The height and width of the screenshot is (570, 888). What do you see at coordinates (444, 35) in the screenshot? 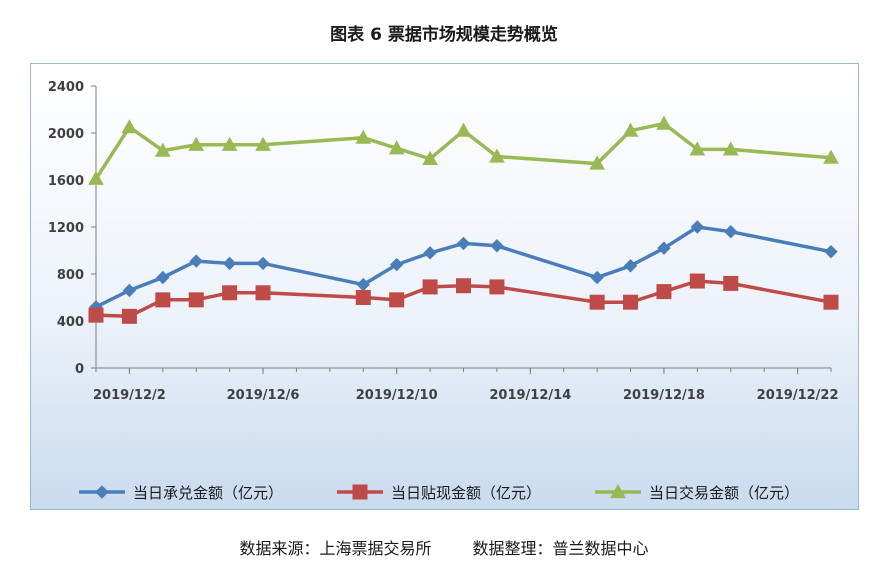
I see `chart-title: 图表 6 票据市场规模走势概览` at bounding box center [444, 35].